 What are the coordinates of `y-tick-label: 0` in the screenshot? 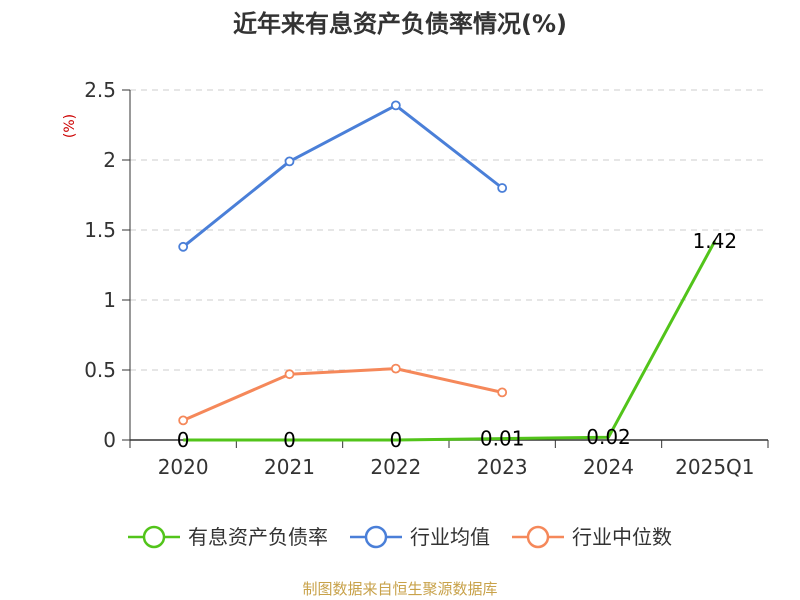 It's located at (109, 440).